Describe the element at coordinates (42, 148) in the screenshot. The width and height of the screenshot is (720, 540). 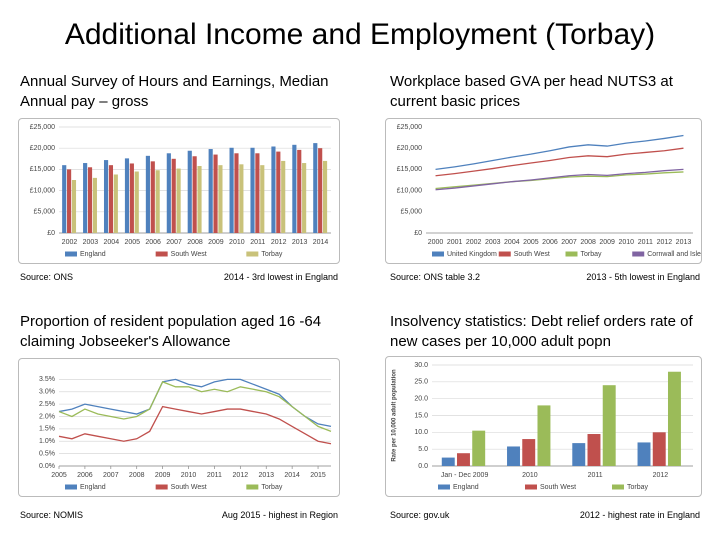
I see `y-tick-label: £20,000` at that location.